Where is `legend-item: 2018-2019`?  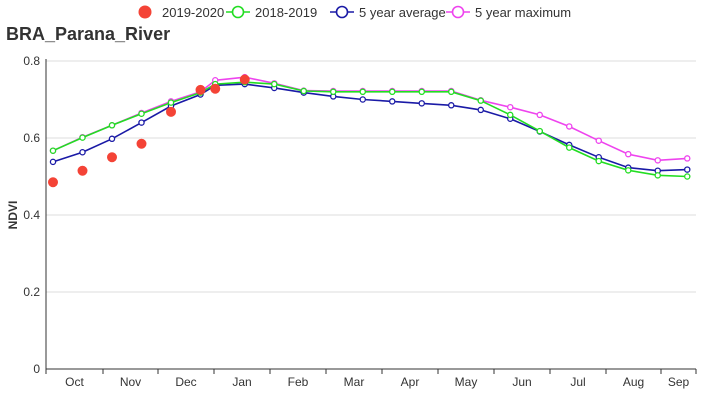 legend-item: 2018-2019 is located at coordinates (271, 12).